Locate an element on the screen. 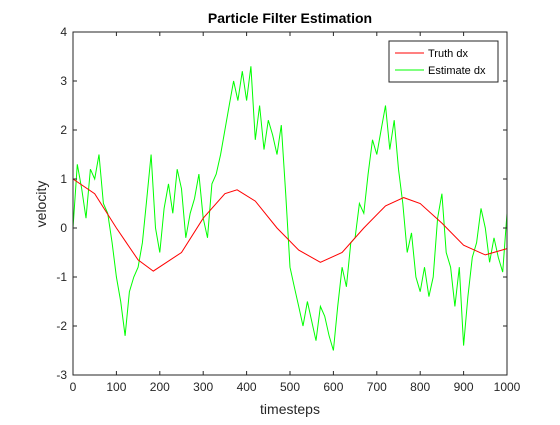  x-tick-label: 300 is located at coordinates (203, 387).